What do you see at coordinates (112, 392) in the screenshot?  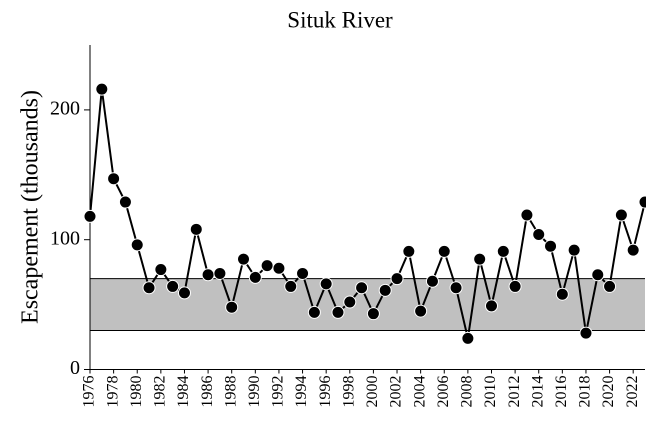 I see `x-tick-label: 1978` at bounding box center [112, 392].